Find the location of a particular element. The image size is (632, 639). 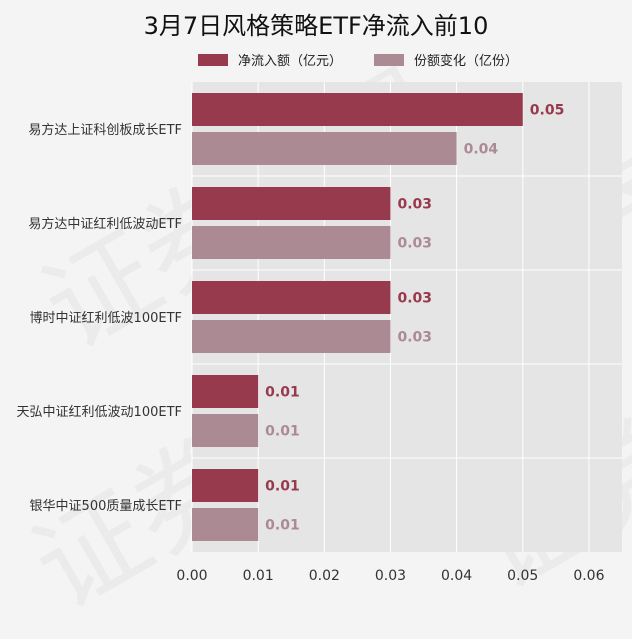

legend-item-net-inflow: 净流入额（亿元） is located at coordinates (270, 59).